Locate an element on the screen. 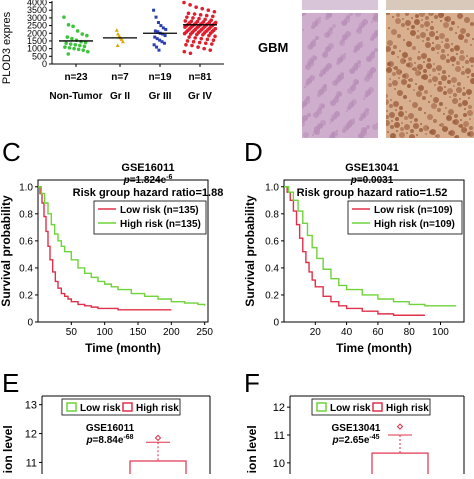 The height and width of the screenshot is (479, 474). x-tick-label: 80 is located at coordinates (410, 332).